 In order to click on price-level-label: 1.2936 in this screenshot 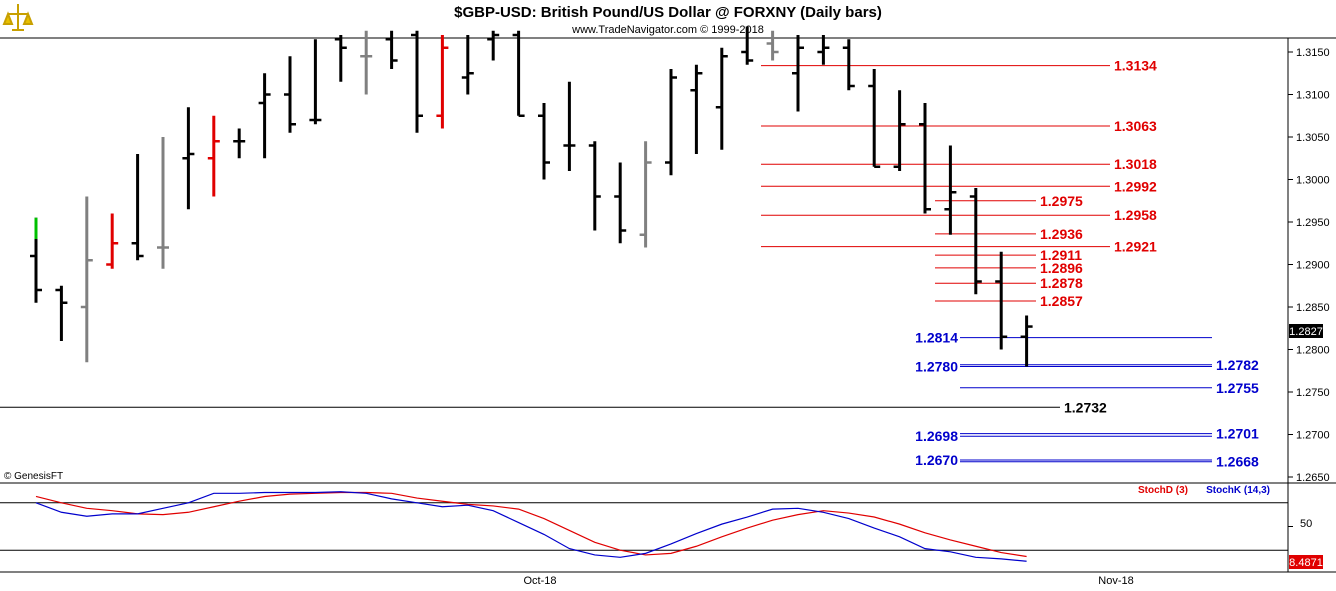, I will do `click(1061, 234)`.